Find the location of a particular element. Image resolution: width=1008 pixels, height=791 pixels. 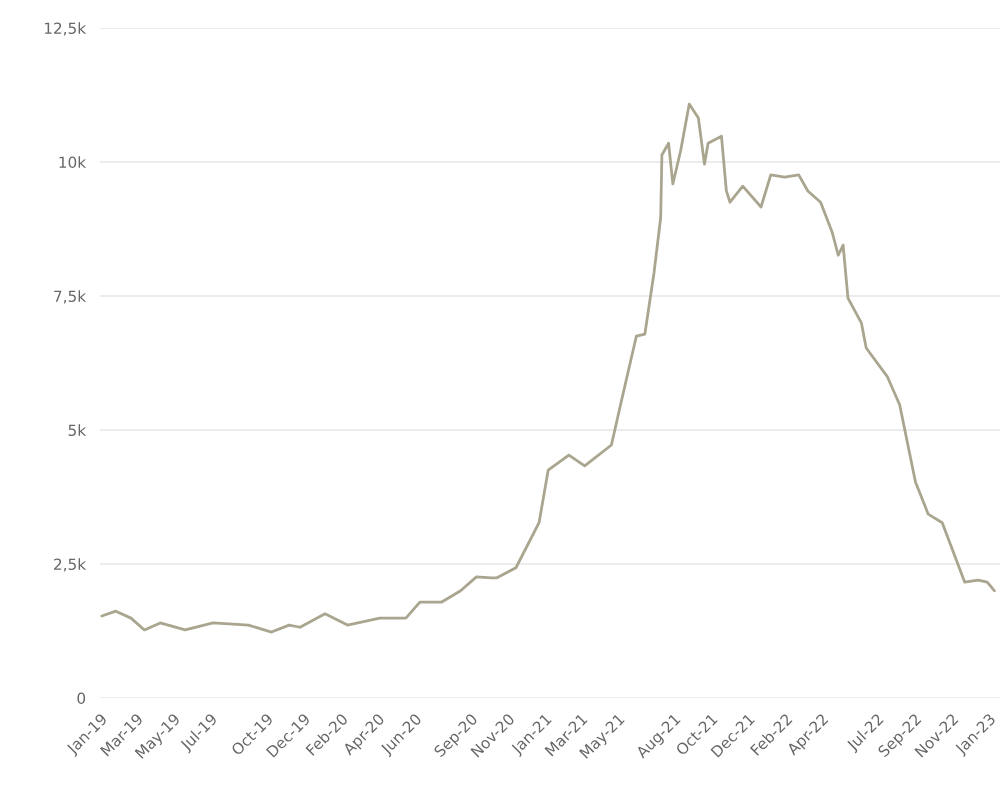

y-tick-label: 5k is located at coordinates (77, 430).